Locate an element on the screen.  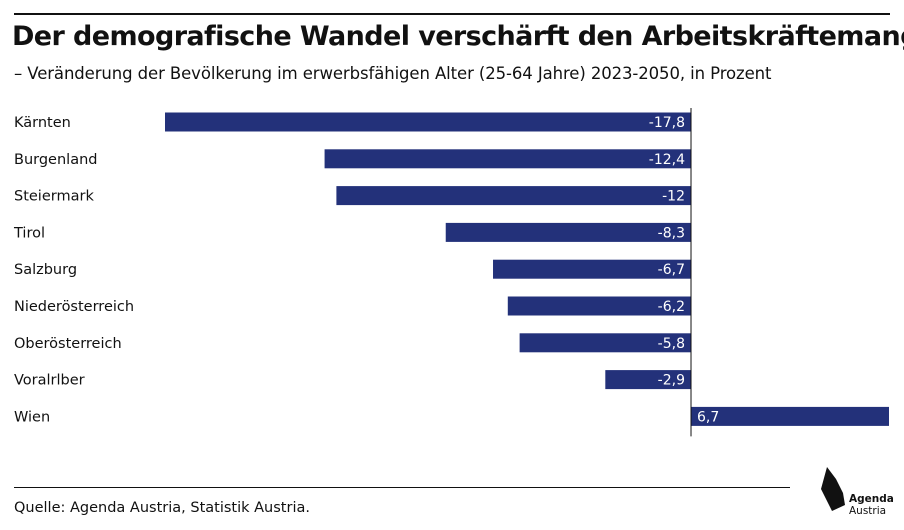
category-label: Wien is located at coordinates (32, 417).